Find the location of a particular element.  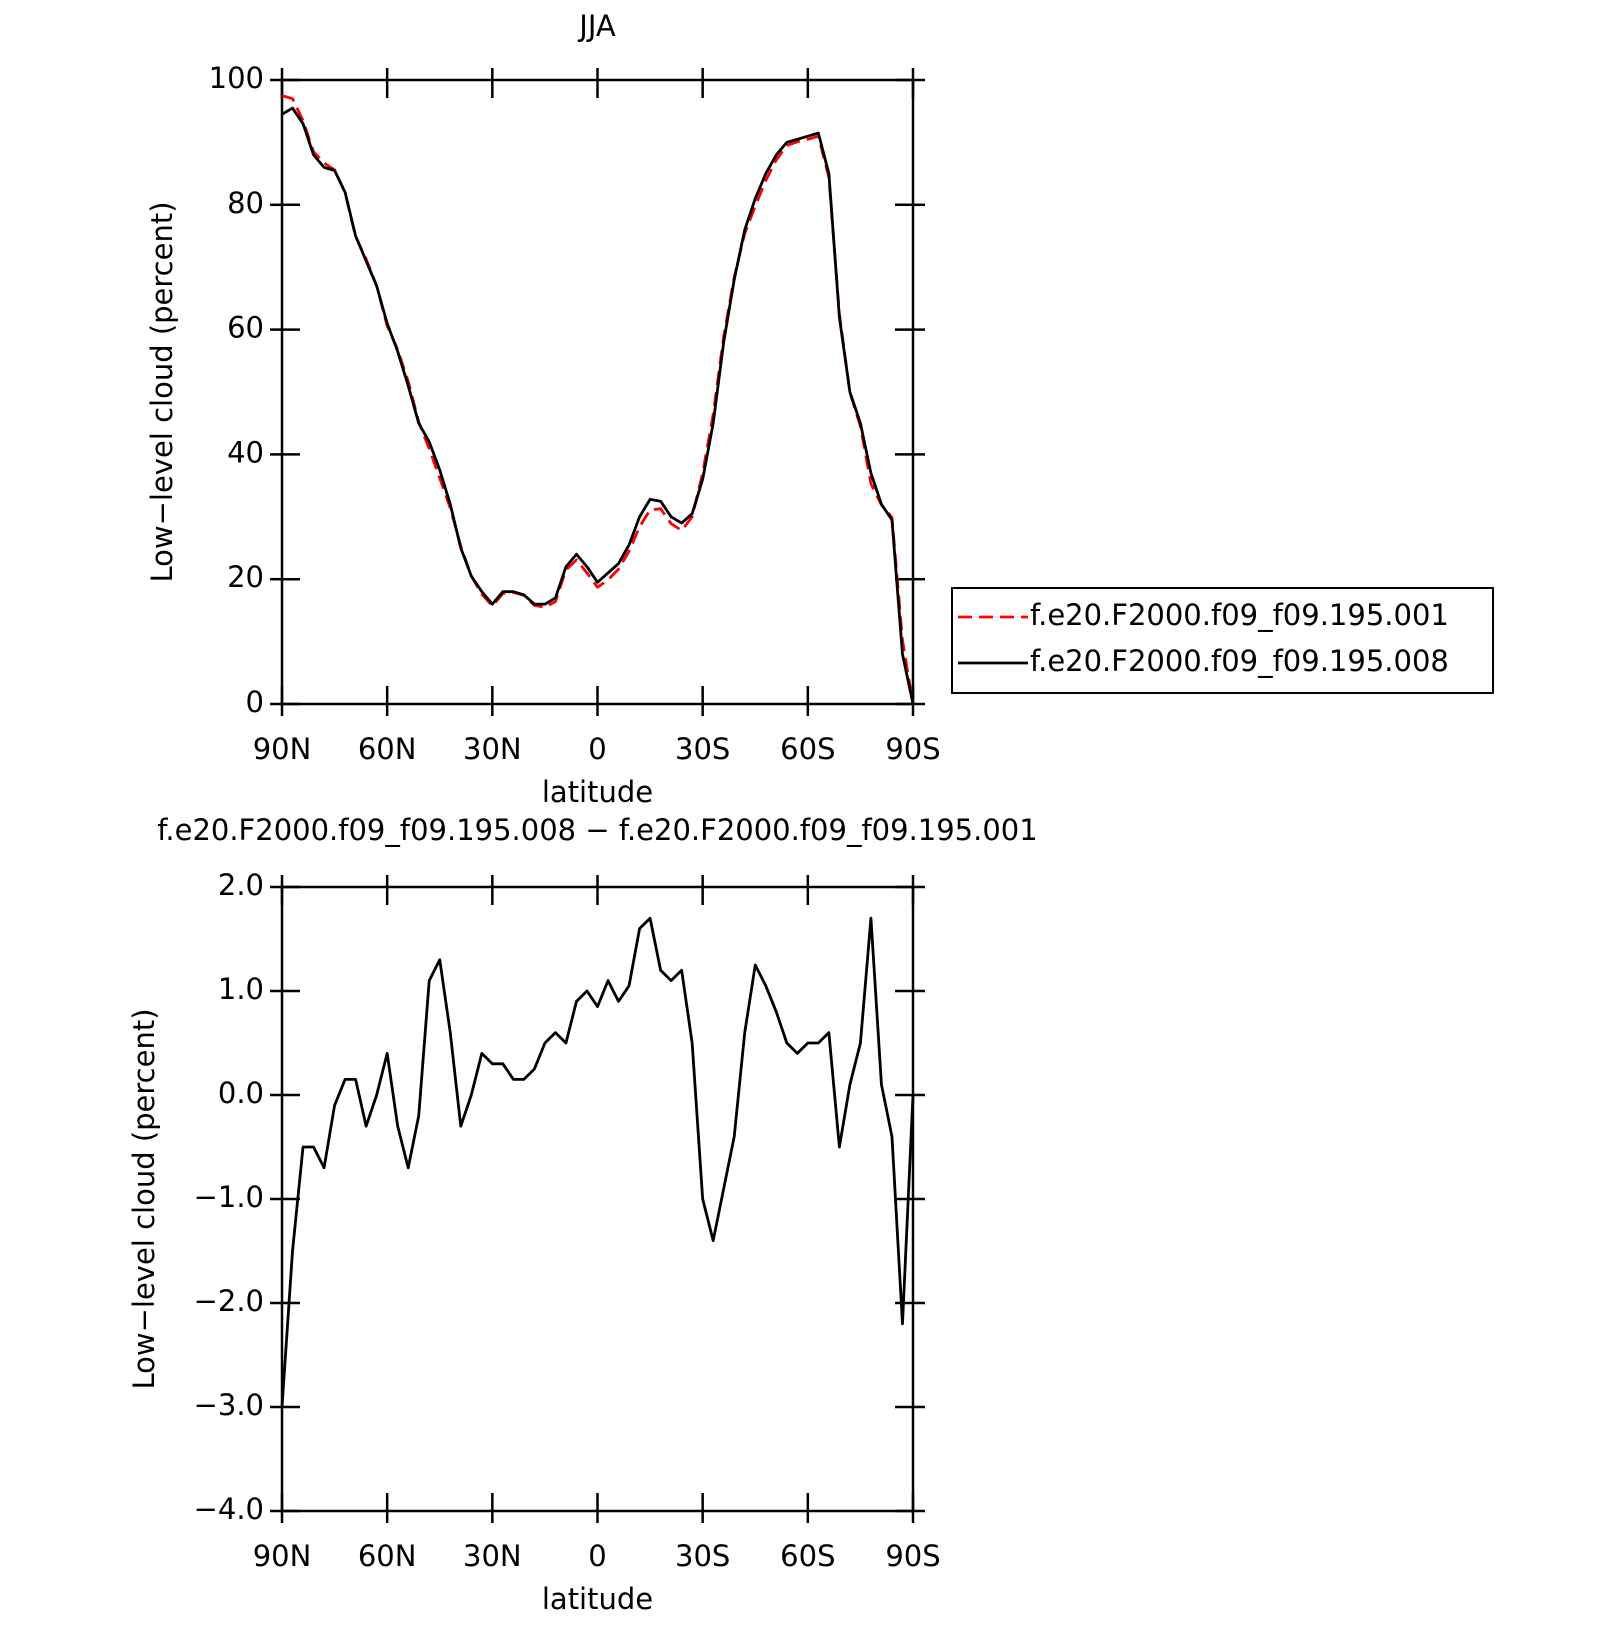

y-tick-label: 0 is located at coordinates (255, 702).